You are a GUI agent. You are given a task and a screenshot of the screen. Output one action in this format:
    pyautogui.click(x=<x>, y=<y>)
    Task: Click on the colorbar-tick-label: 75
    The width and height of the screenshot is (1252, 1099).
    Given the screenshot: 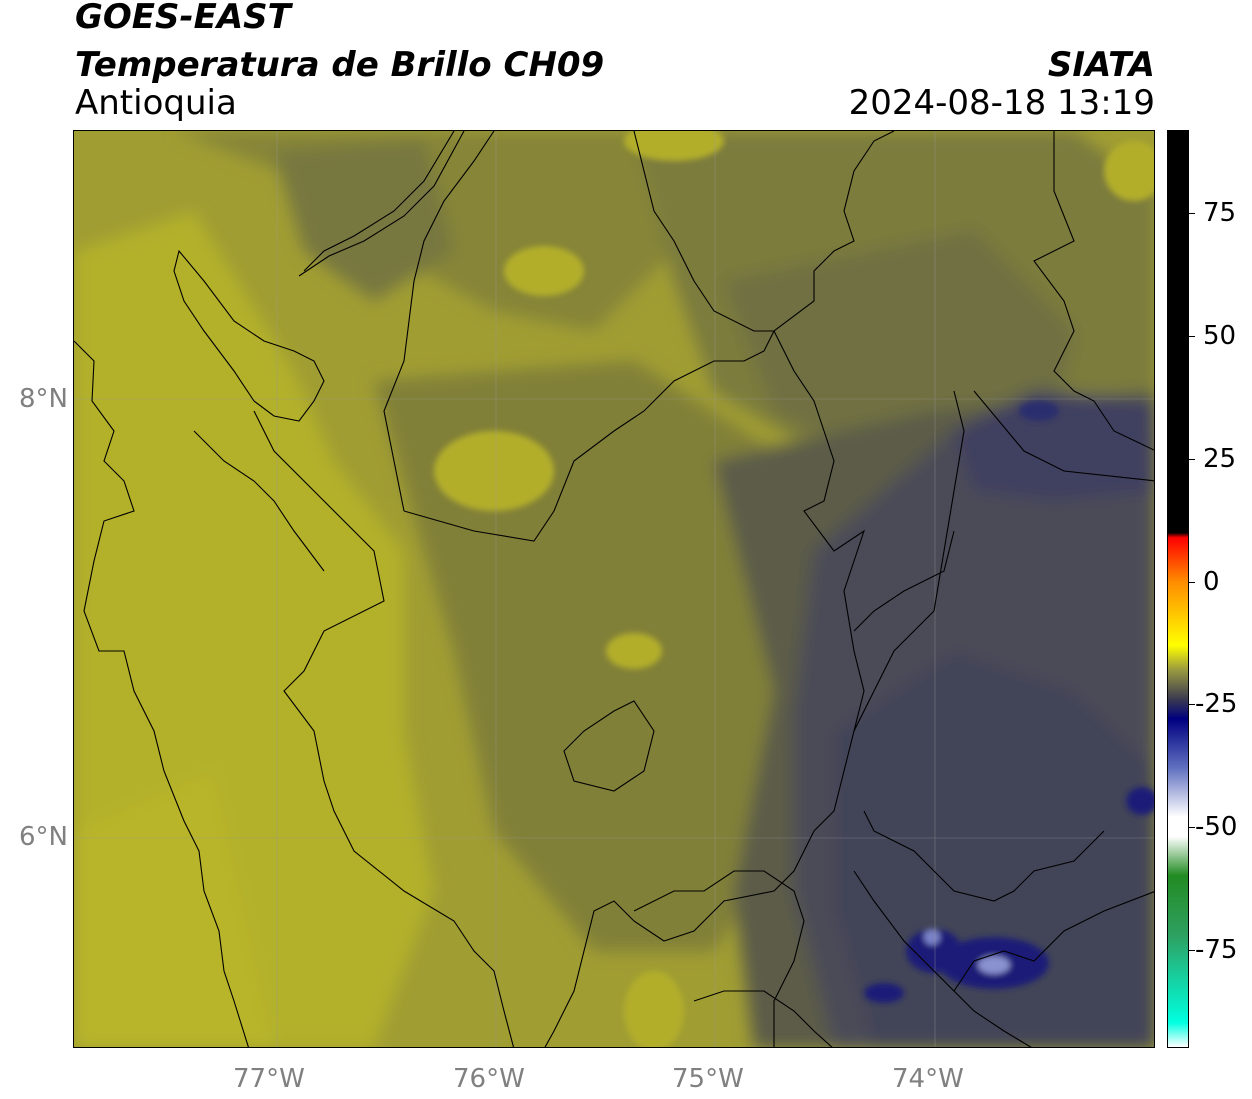 What is the action you would take?
    pyautogui.click(x=1220, y=213)
    